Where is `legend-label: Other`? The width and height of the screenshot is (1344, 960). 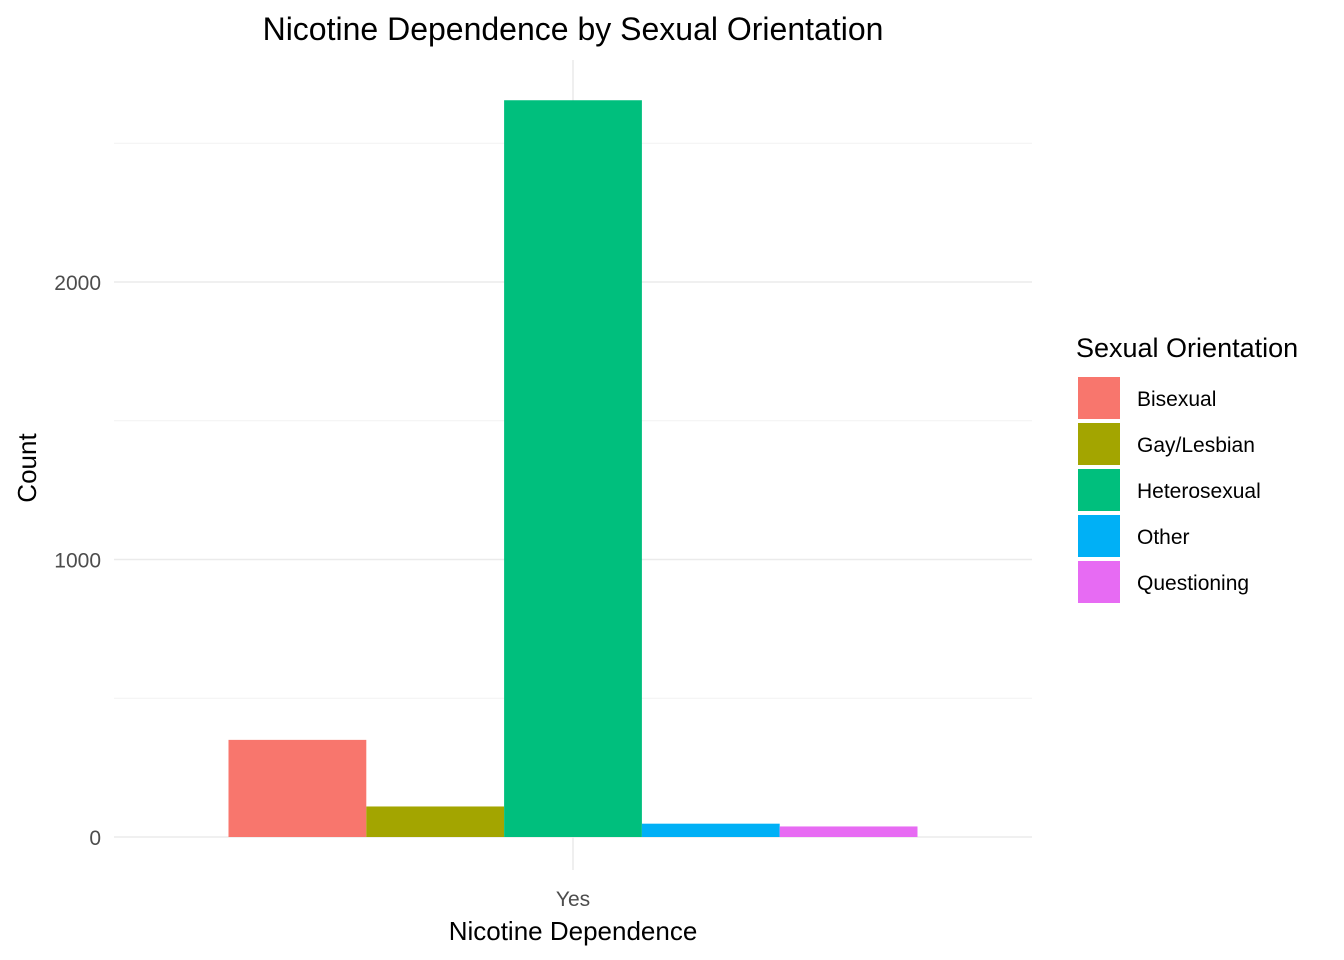
legend-label: Other is located at coordinates (1163, 537).